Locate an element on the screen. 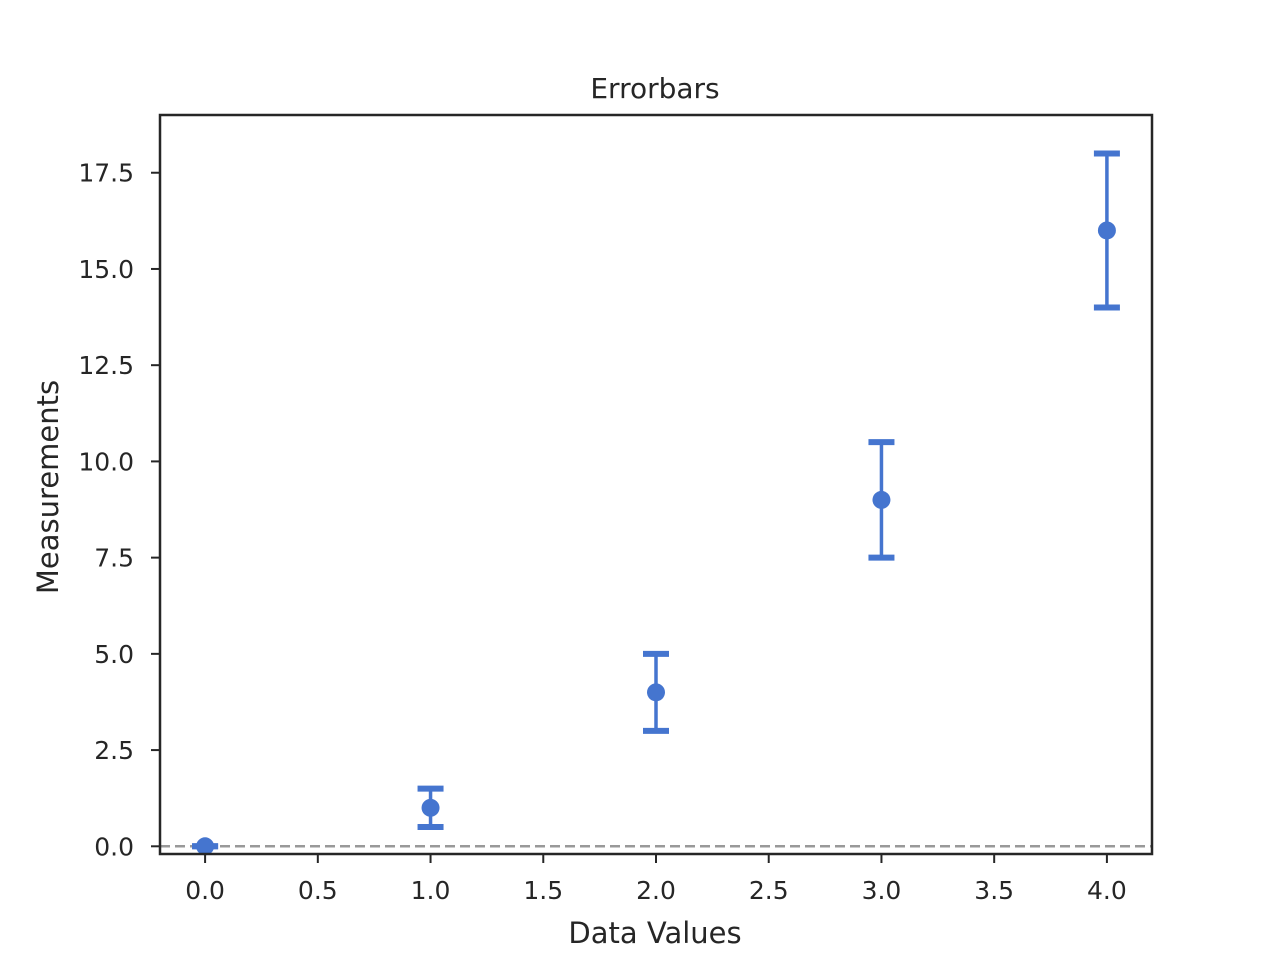  y-tick-label: 0.0 is located at coordinates (114, 846).